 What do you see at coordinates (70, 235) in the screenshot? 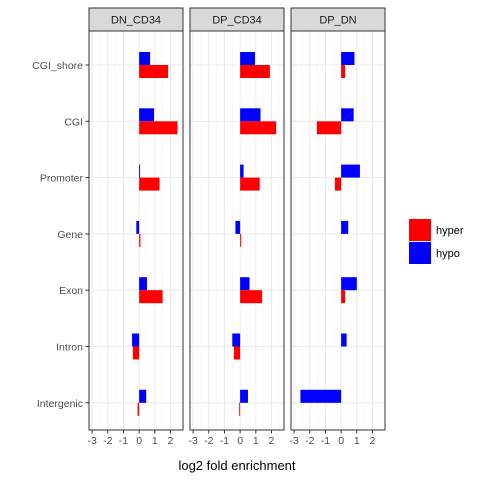
I see `category-label-gene: Gene` at bounding box center [70, 235].